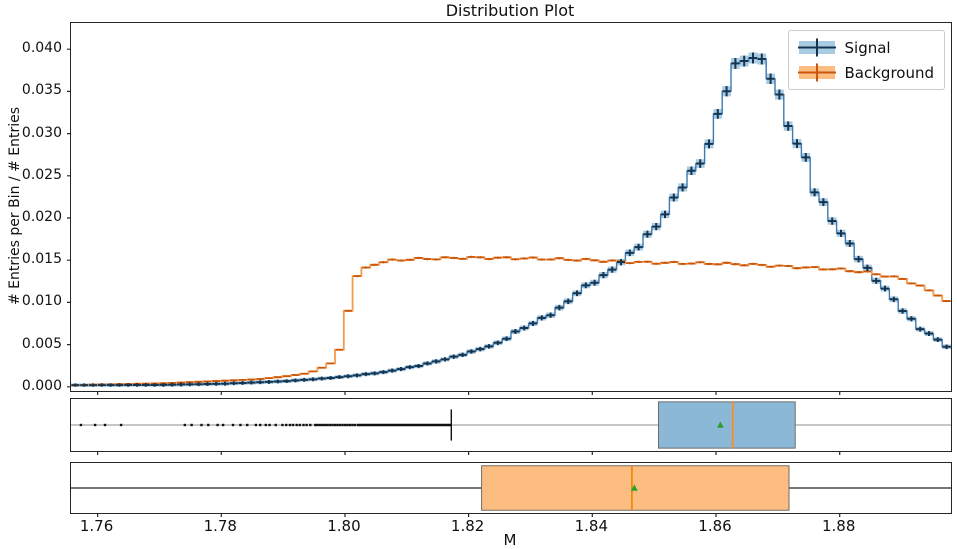 This screenshot has height=549, width=957. What do you see at coordinates (816, 47) in the screenshot?
I see `legend-patch-signal-icon` at bounding box center [816, 47].